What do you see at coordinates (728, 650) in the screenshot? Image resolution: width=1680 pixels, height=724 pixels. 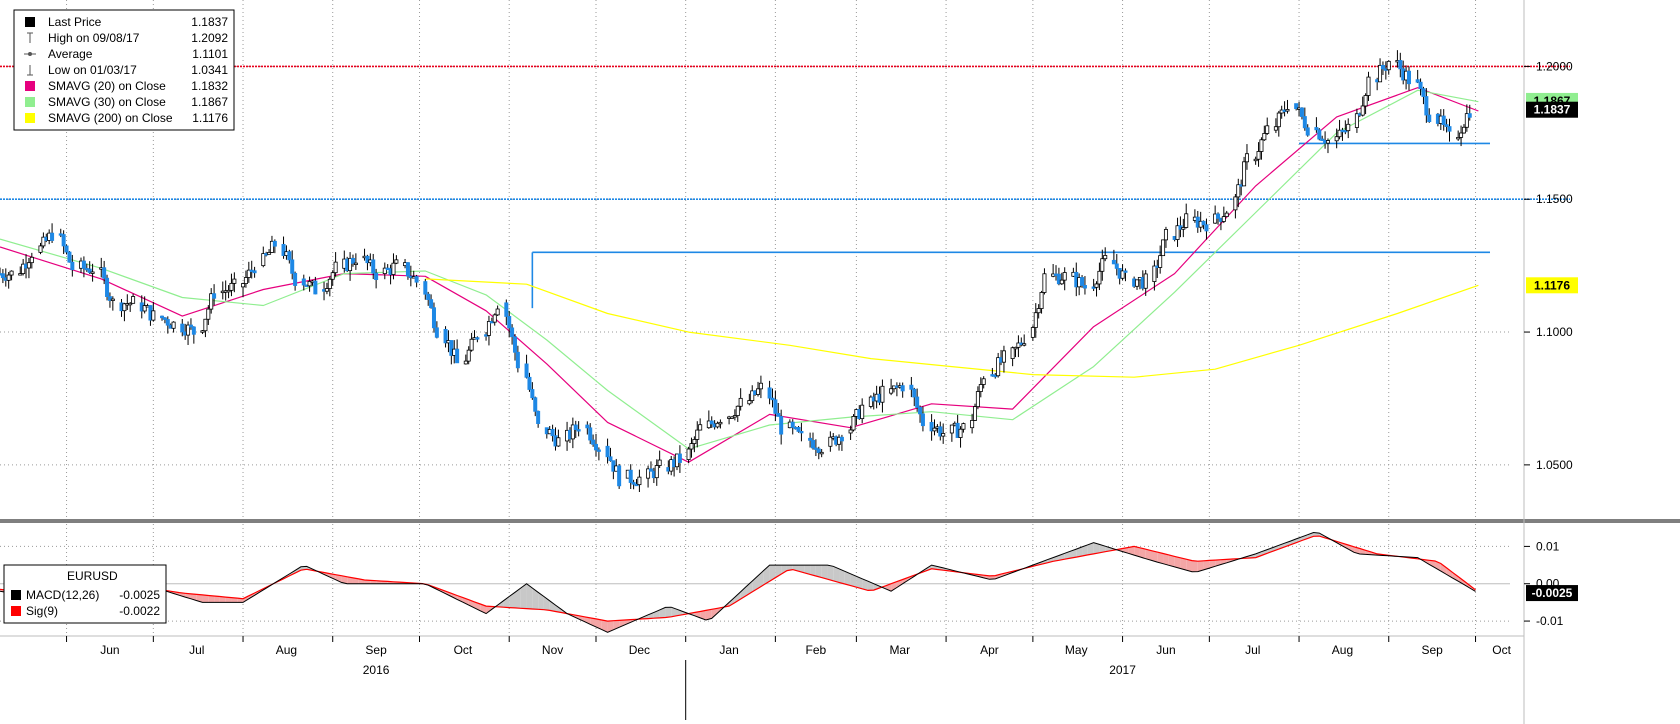 I see `month-label: Jan` at bounding box center [728, 650].